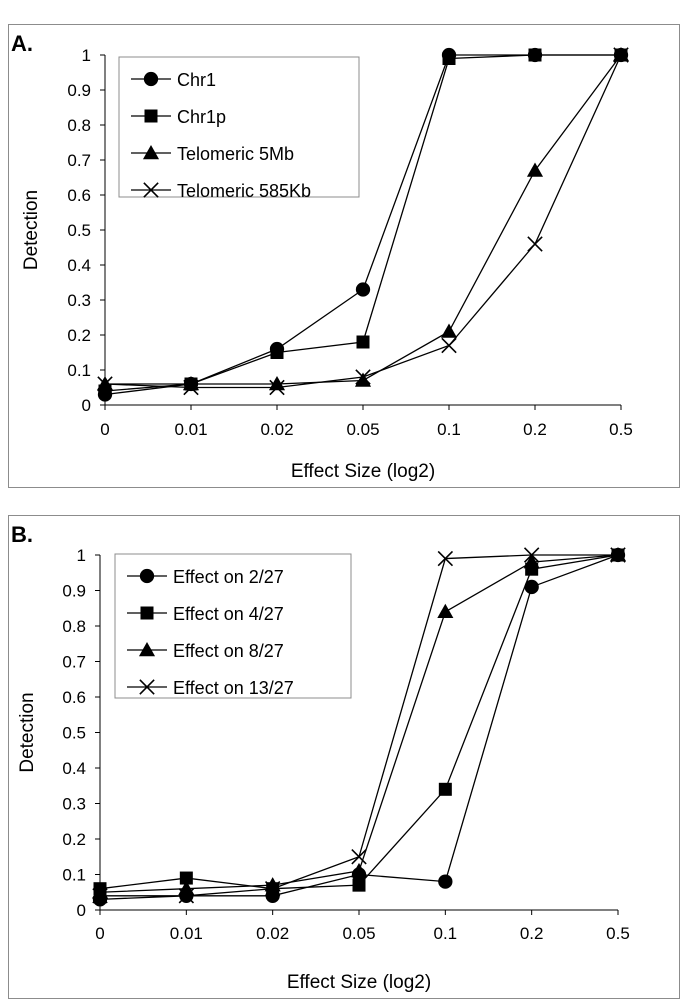  I want to click on chart0-legend-box, so click(239, 127).